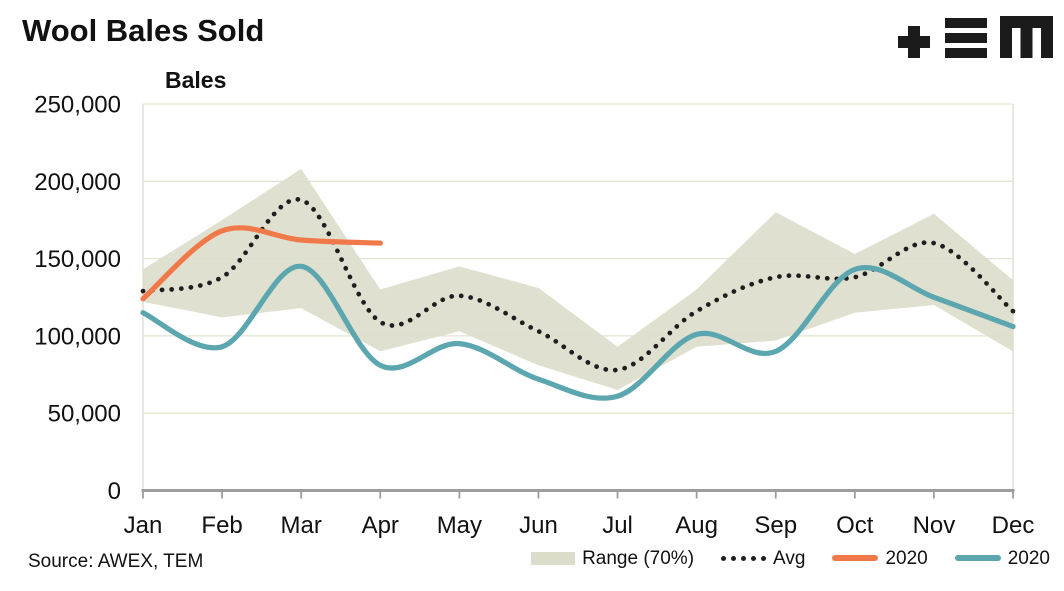  I want to click on x-tick-label: Apr, so click(380, 525).